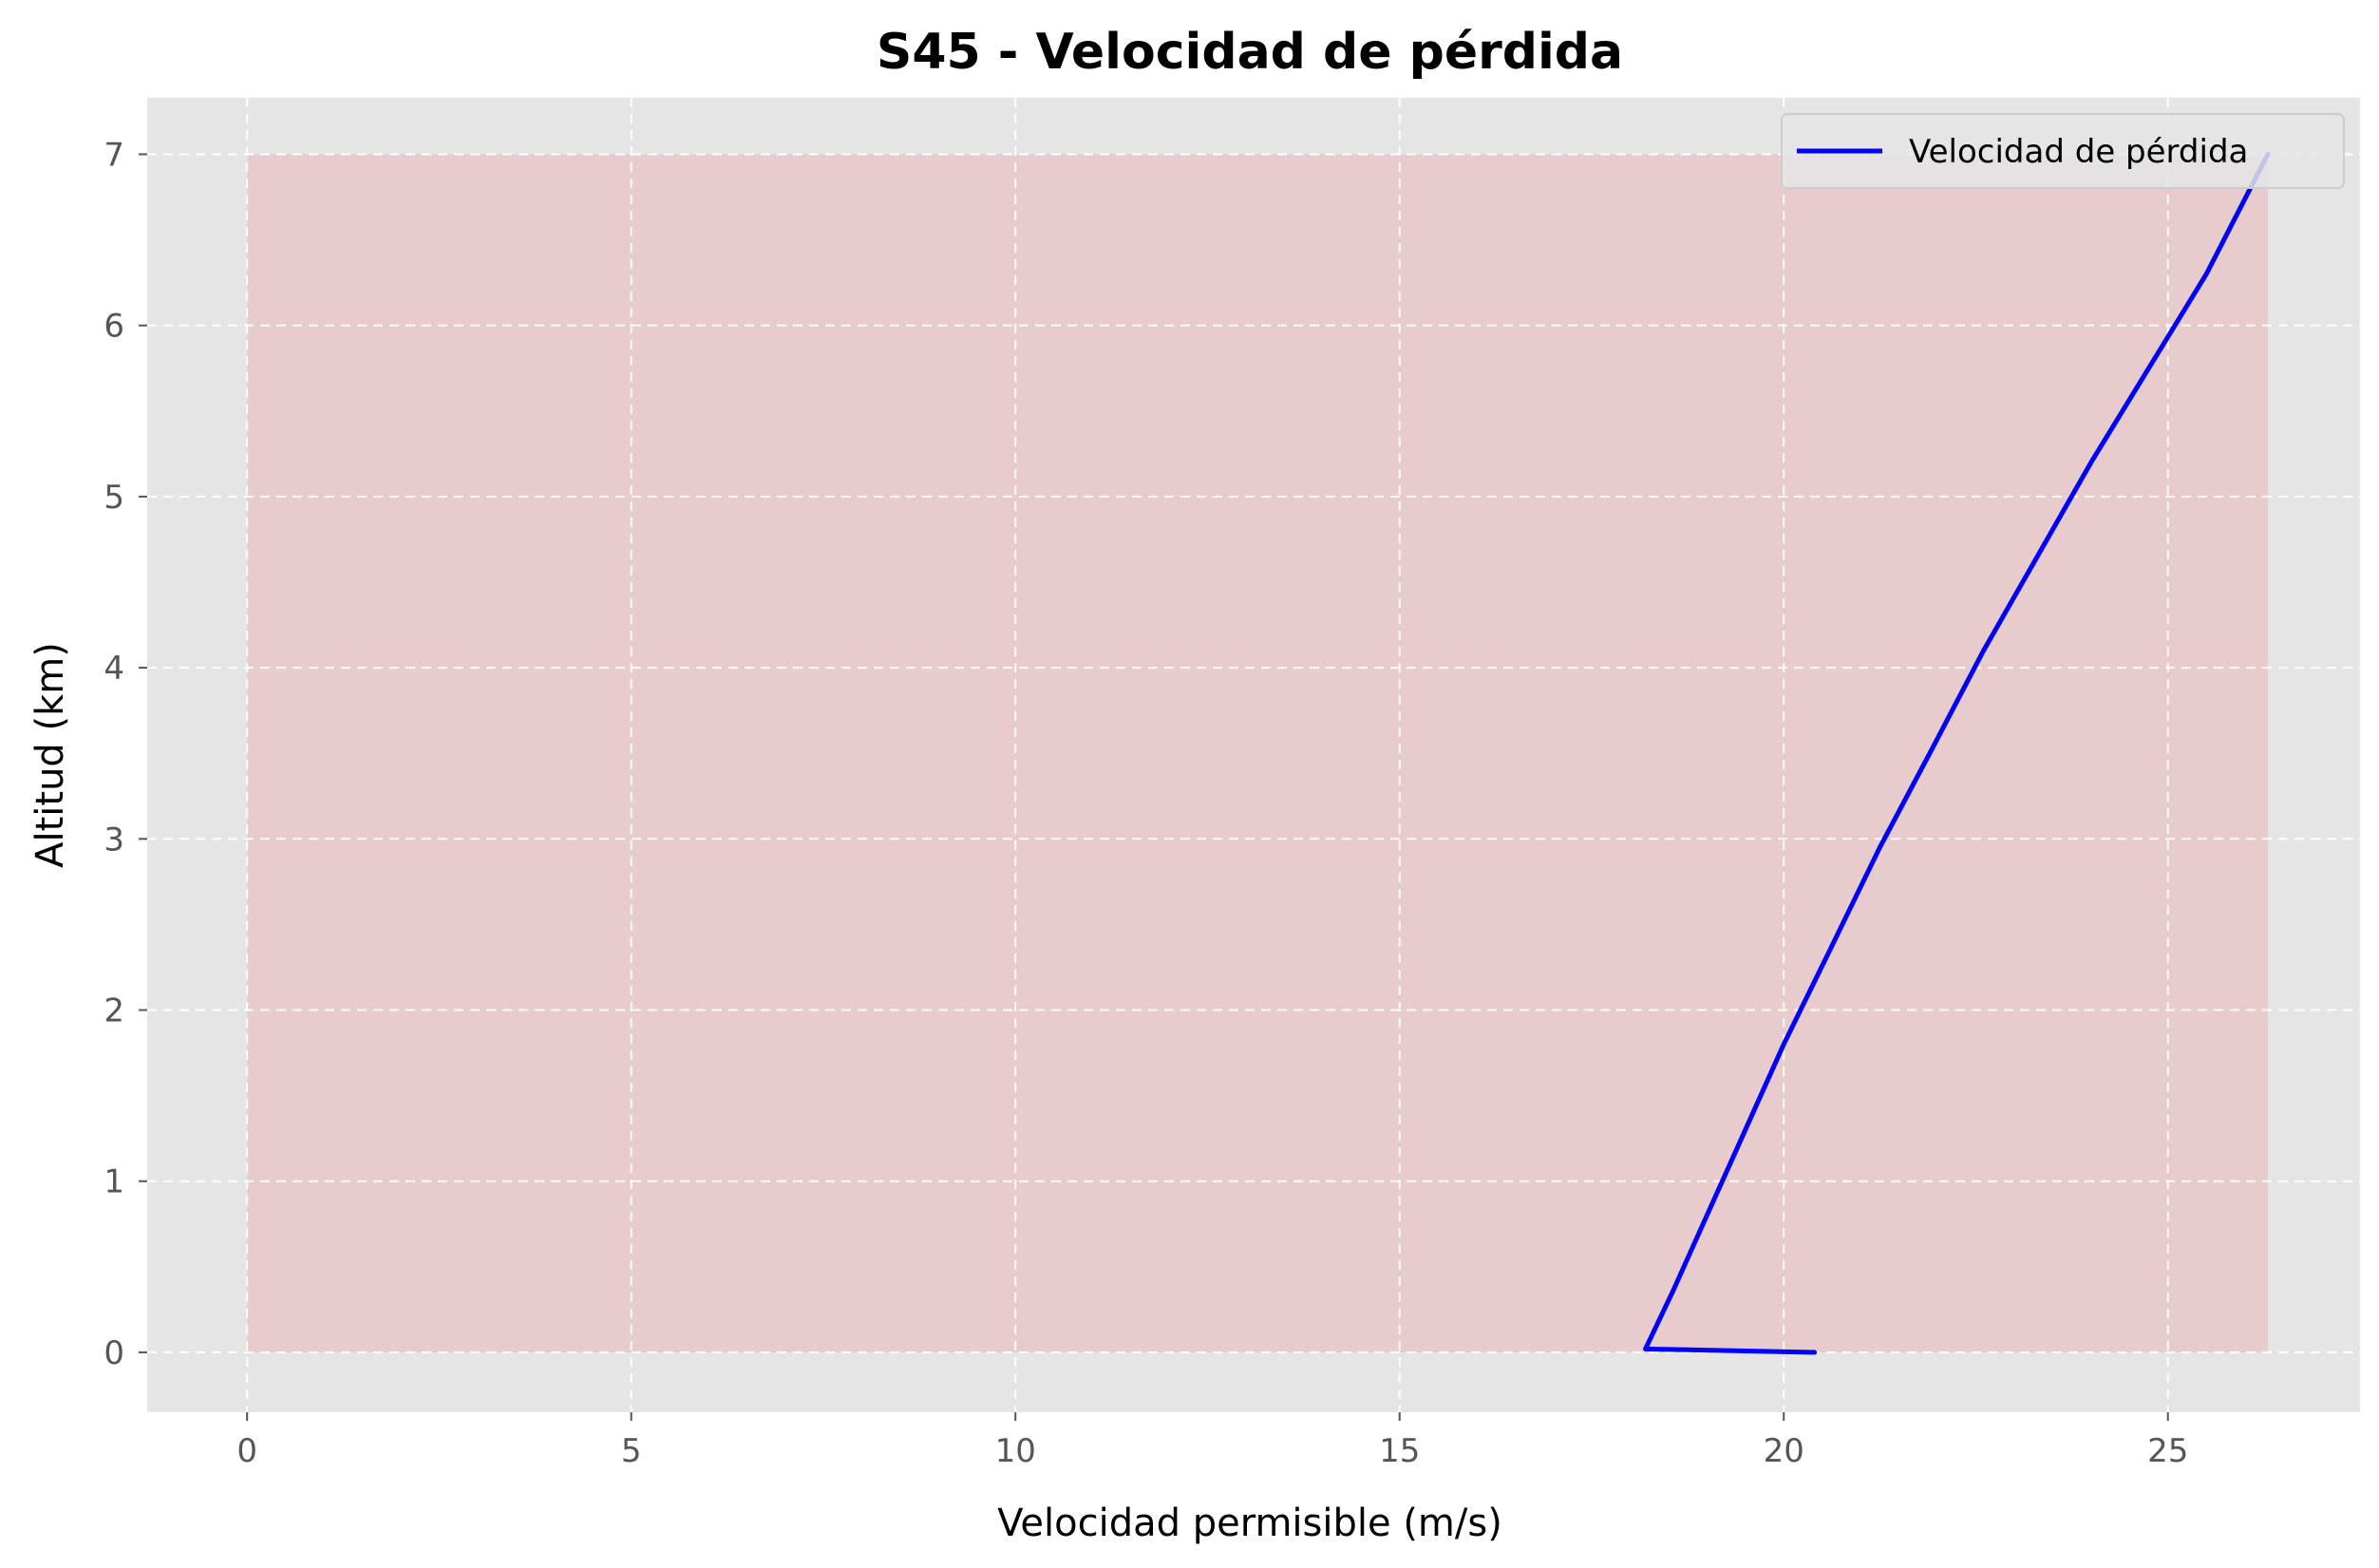 Image resolution: width=2379 pixels, height=1568 pixels. I want to click on x-axis-label: Velocidad permisible (m/s), so click(1249, 1524).